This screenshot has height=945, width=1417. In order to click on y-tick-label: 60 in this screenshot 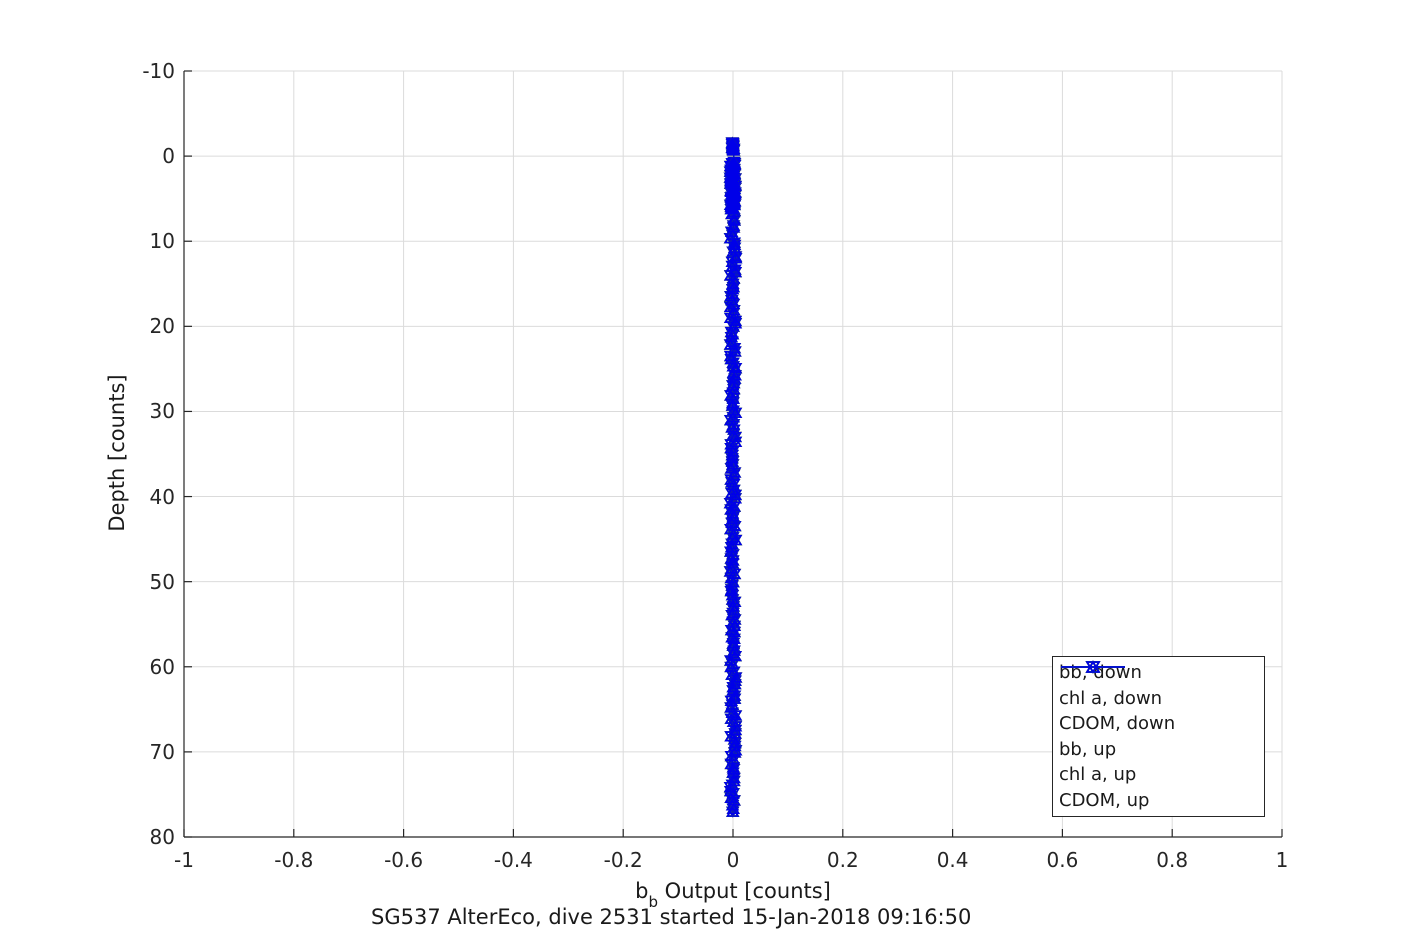, I will do `click(162, 666)`.